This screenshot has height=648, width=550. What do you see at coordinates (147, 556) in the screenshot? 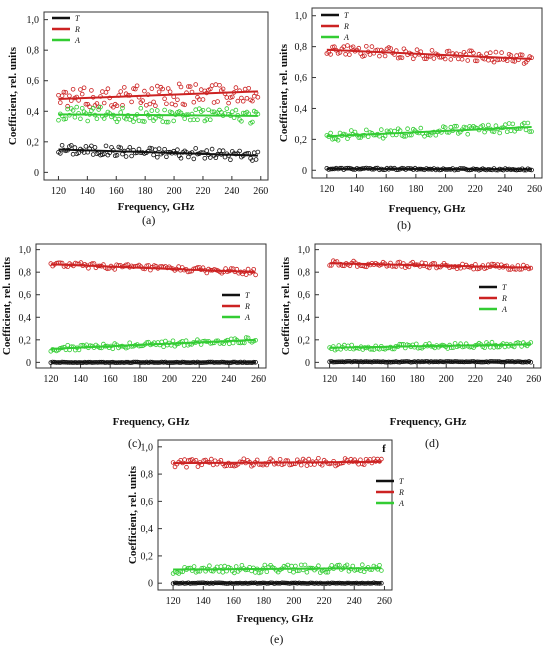
I see `y-tick-label: 0,2` at bounding box center [147, 556].